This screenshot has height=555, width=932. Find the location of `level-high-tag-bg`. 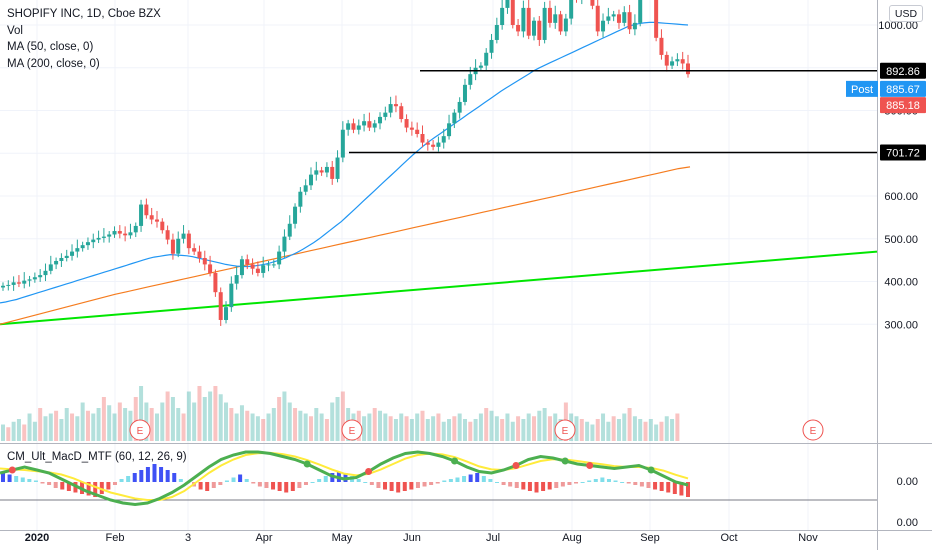

level-high-tag-bg is located at coordinates (903, 70).